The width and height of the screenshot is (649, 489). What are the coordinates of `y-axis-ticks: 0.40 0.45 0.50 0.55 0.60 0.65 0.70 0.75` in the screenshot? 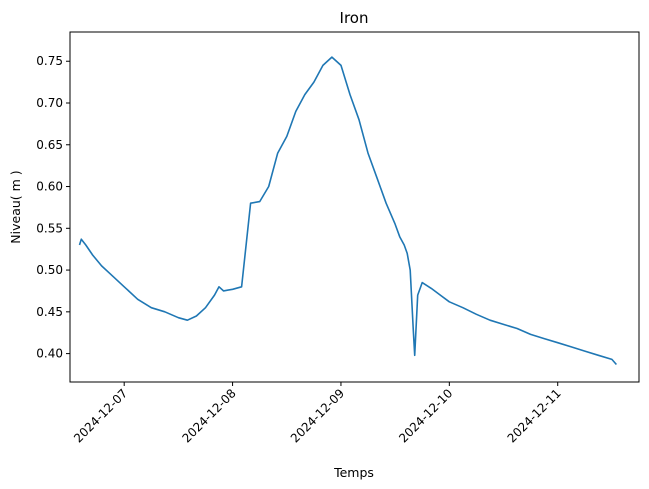 It's located at (53, 207).